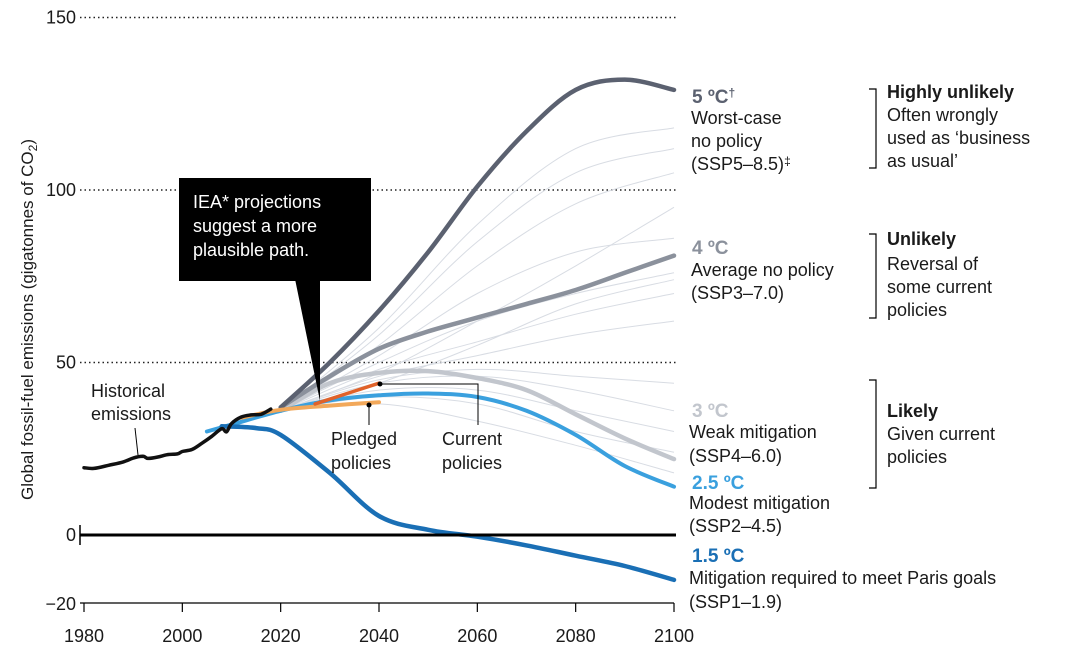 The width and height of the screenshot is (1080, 653). What do you see at coordinates (921, 239) in the screenshot?
I see `likelihood-unlikely: Unlikely` at bounding box center [921, 239].